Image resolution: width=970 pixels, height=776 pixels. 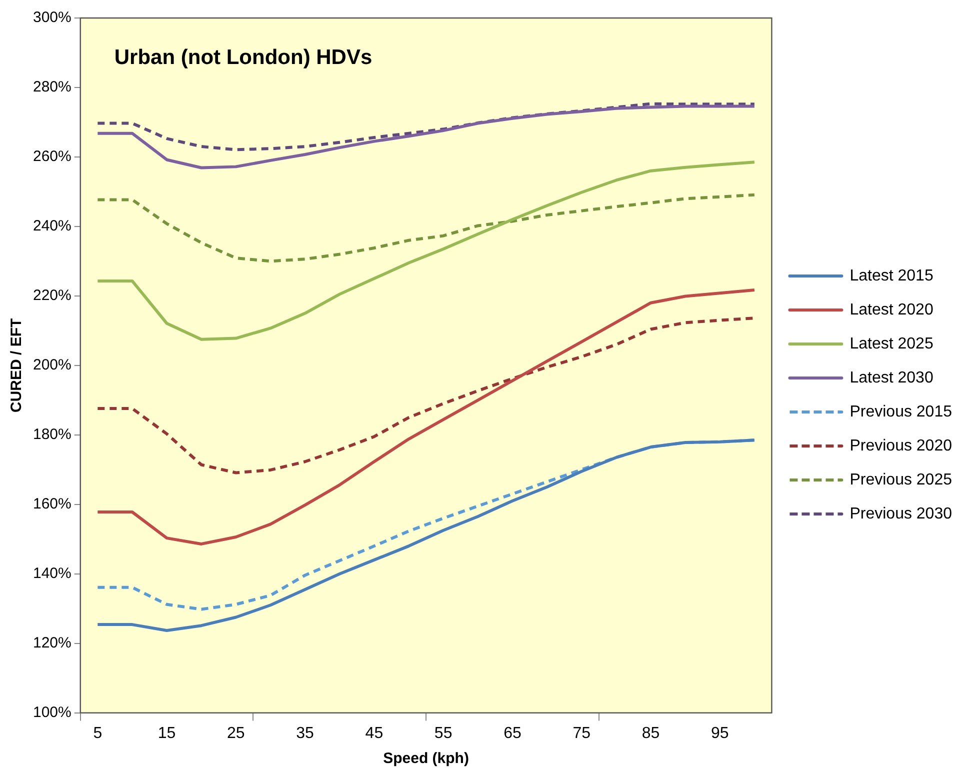 What do you see at coordinates (581, 733) in the screenshot?
I see `x-tick-label: 75` at bounding box center [581, 733].